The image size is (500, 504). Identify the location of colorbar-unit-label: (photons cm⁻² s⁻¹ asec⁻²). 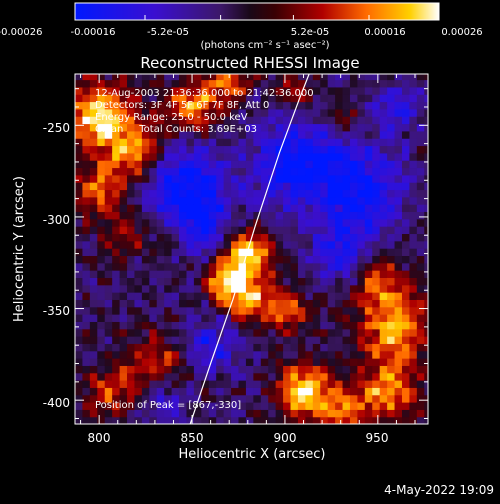
(264, 45).